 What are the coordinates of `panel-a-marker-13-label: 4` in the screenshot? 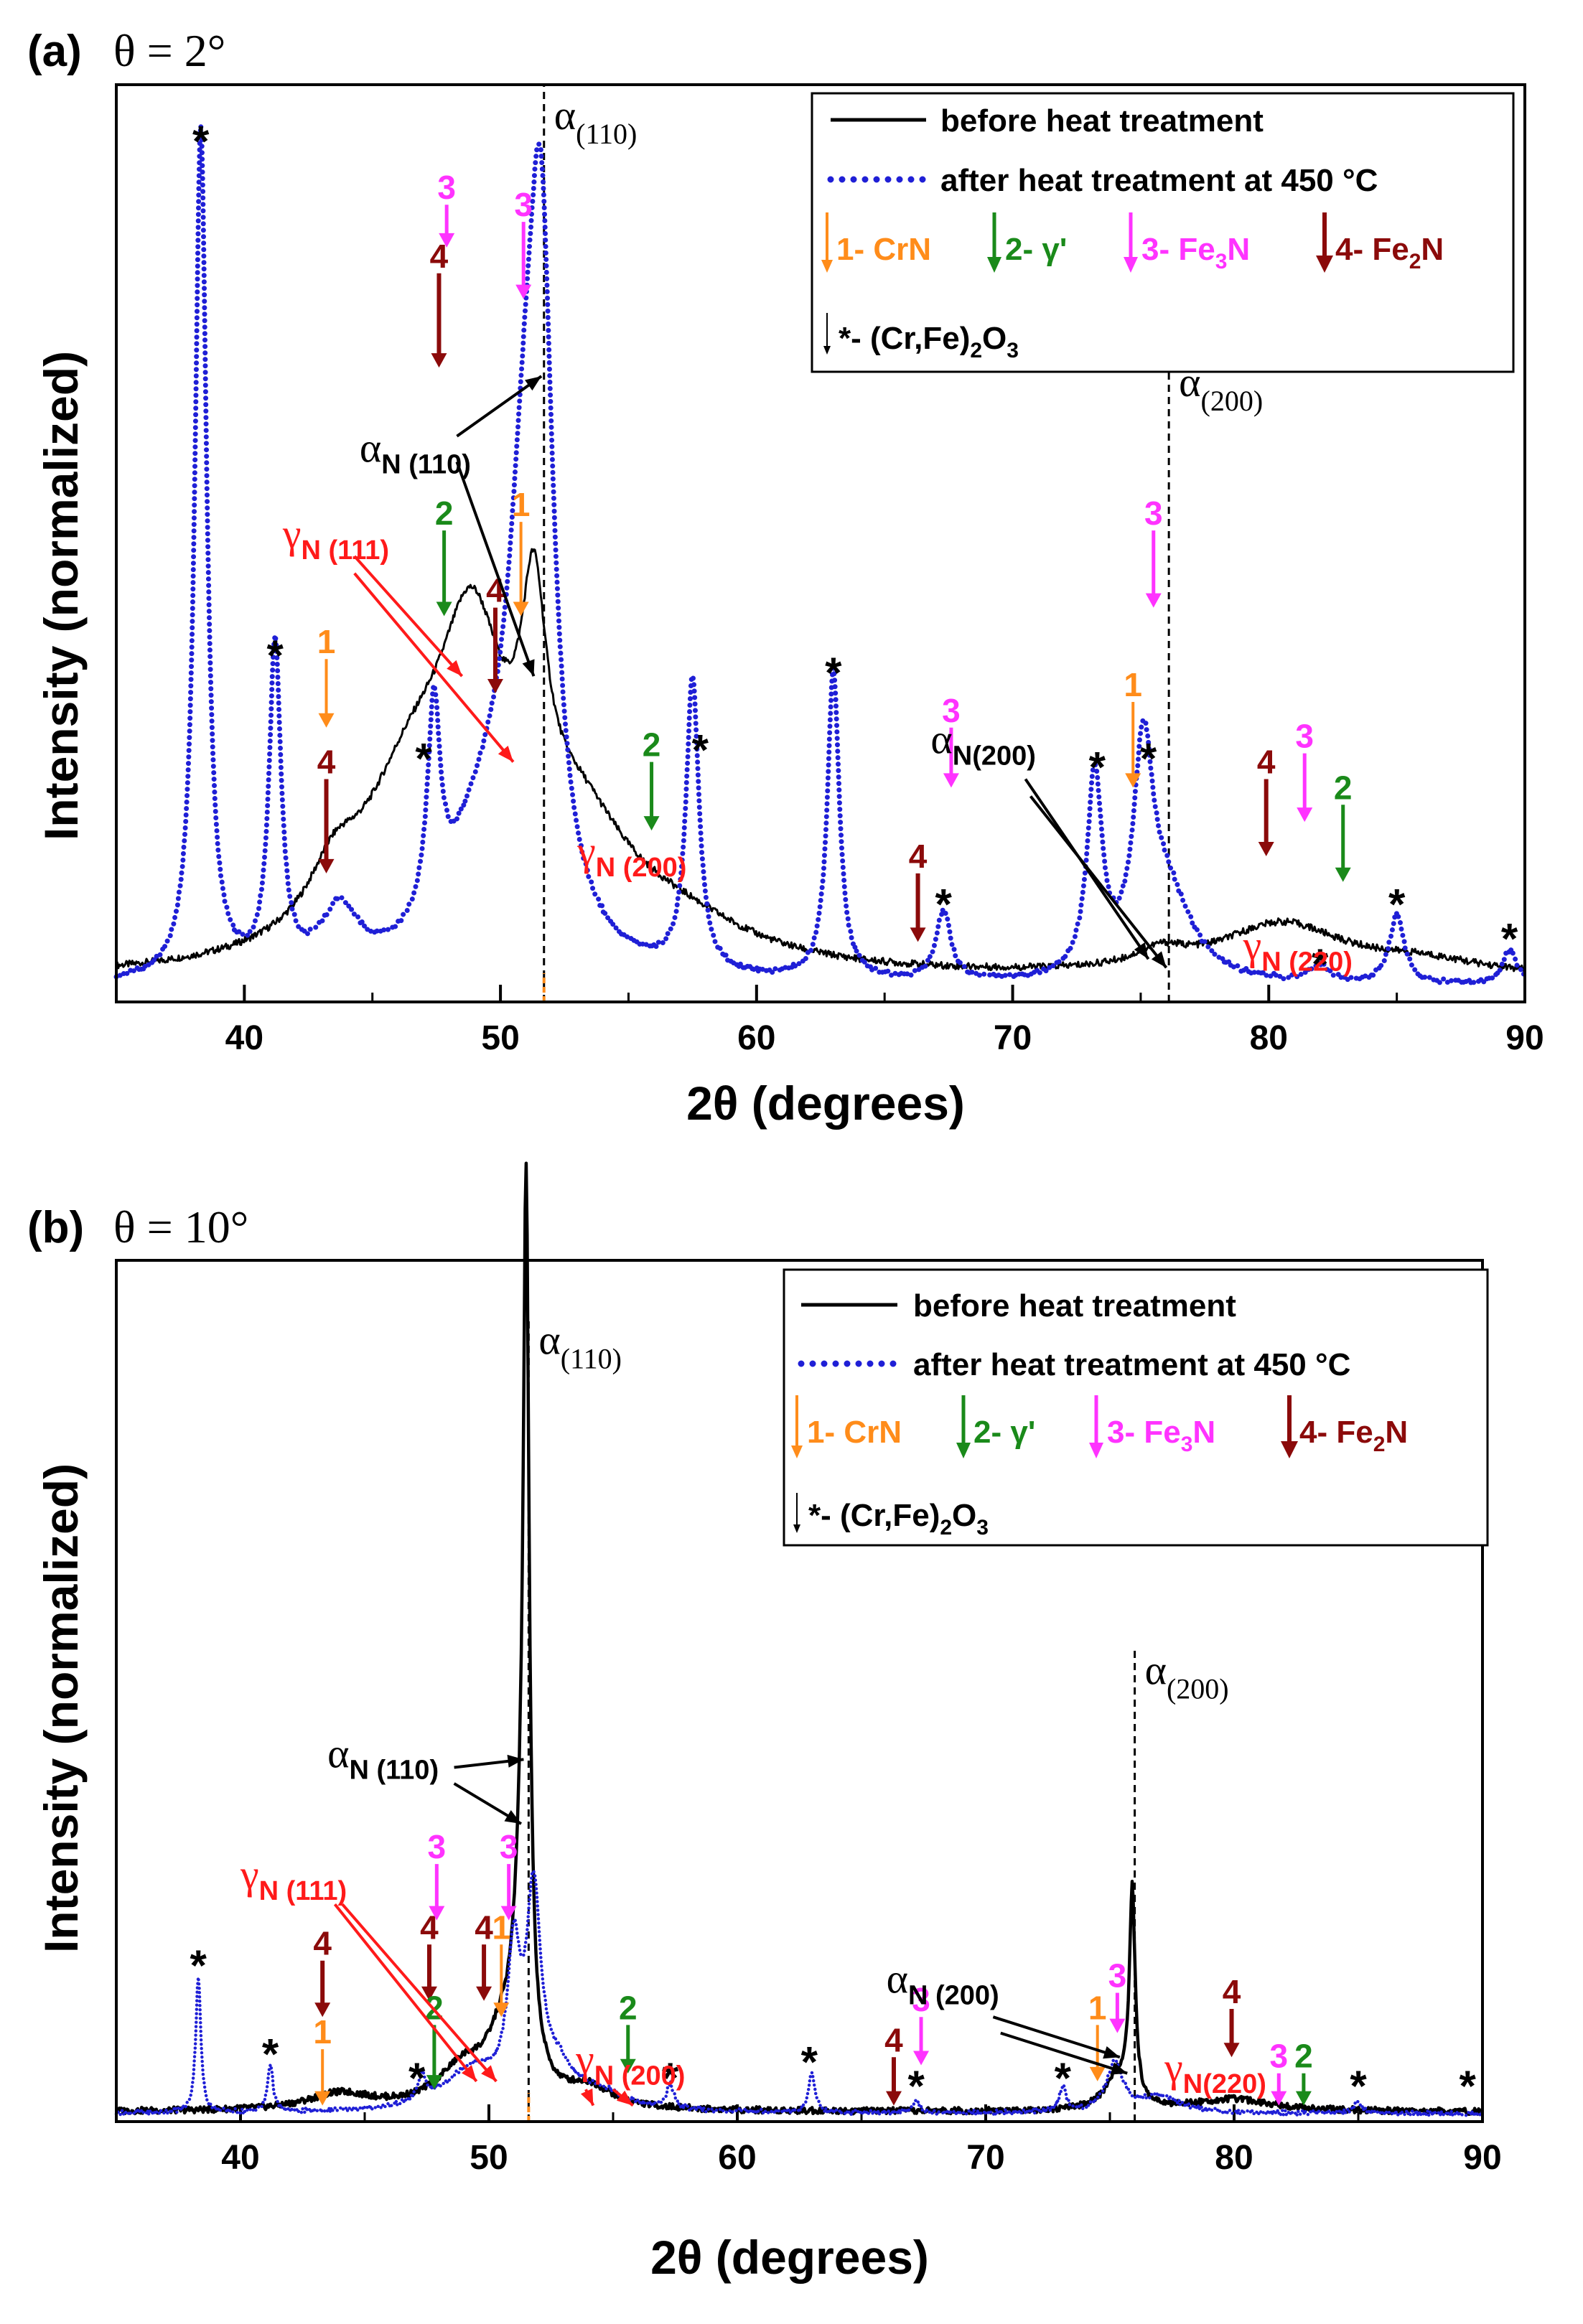 It's located at (1266, 761).